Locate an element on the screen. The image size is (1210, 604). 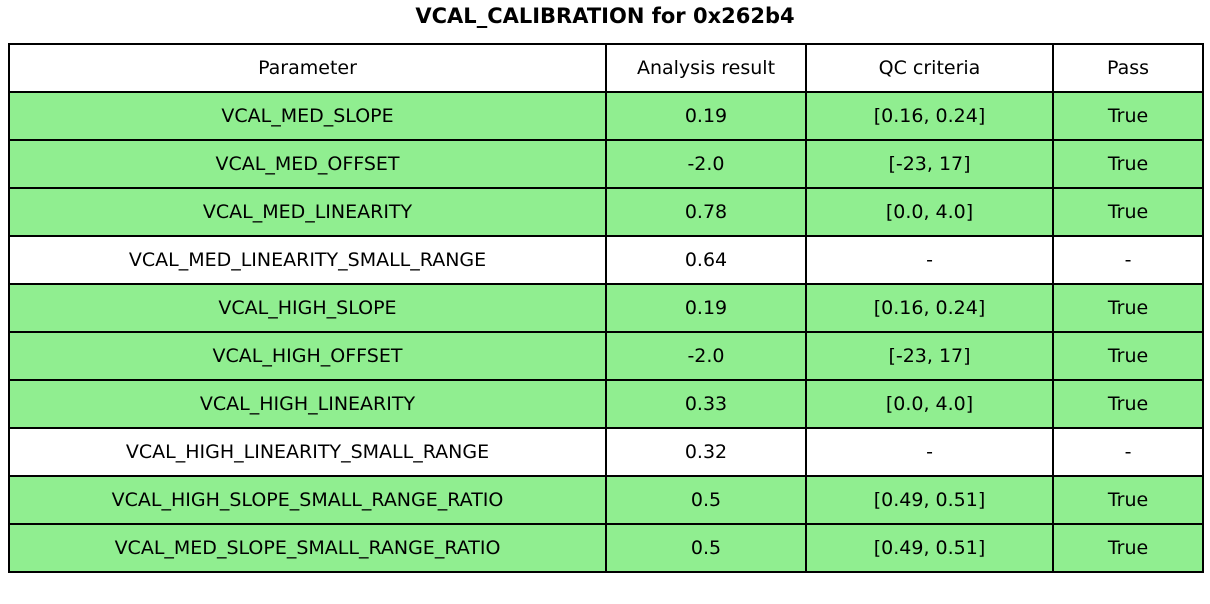
param-cell: VCAL_MED_LINEARITY_SMALL_RANGE is located at coordinates (307, 260).